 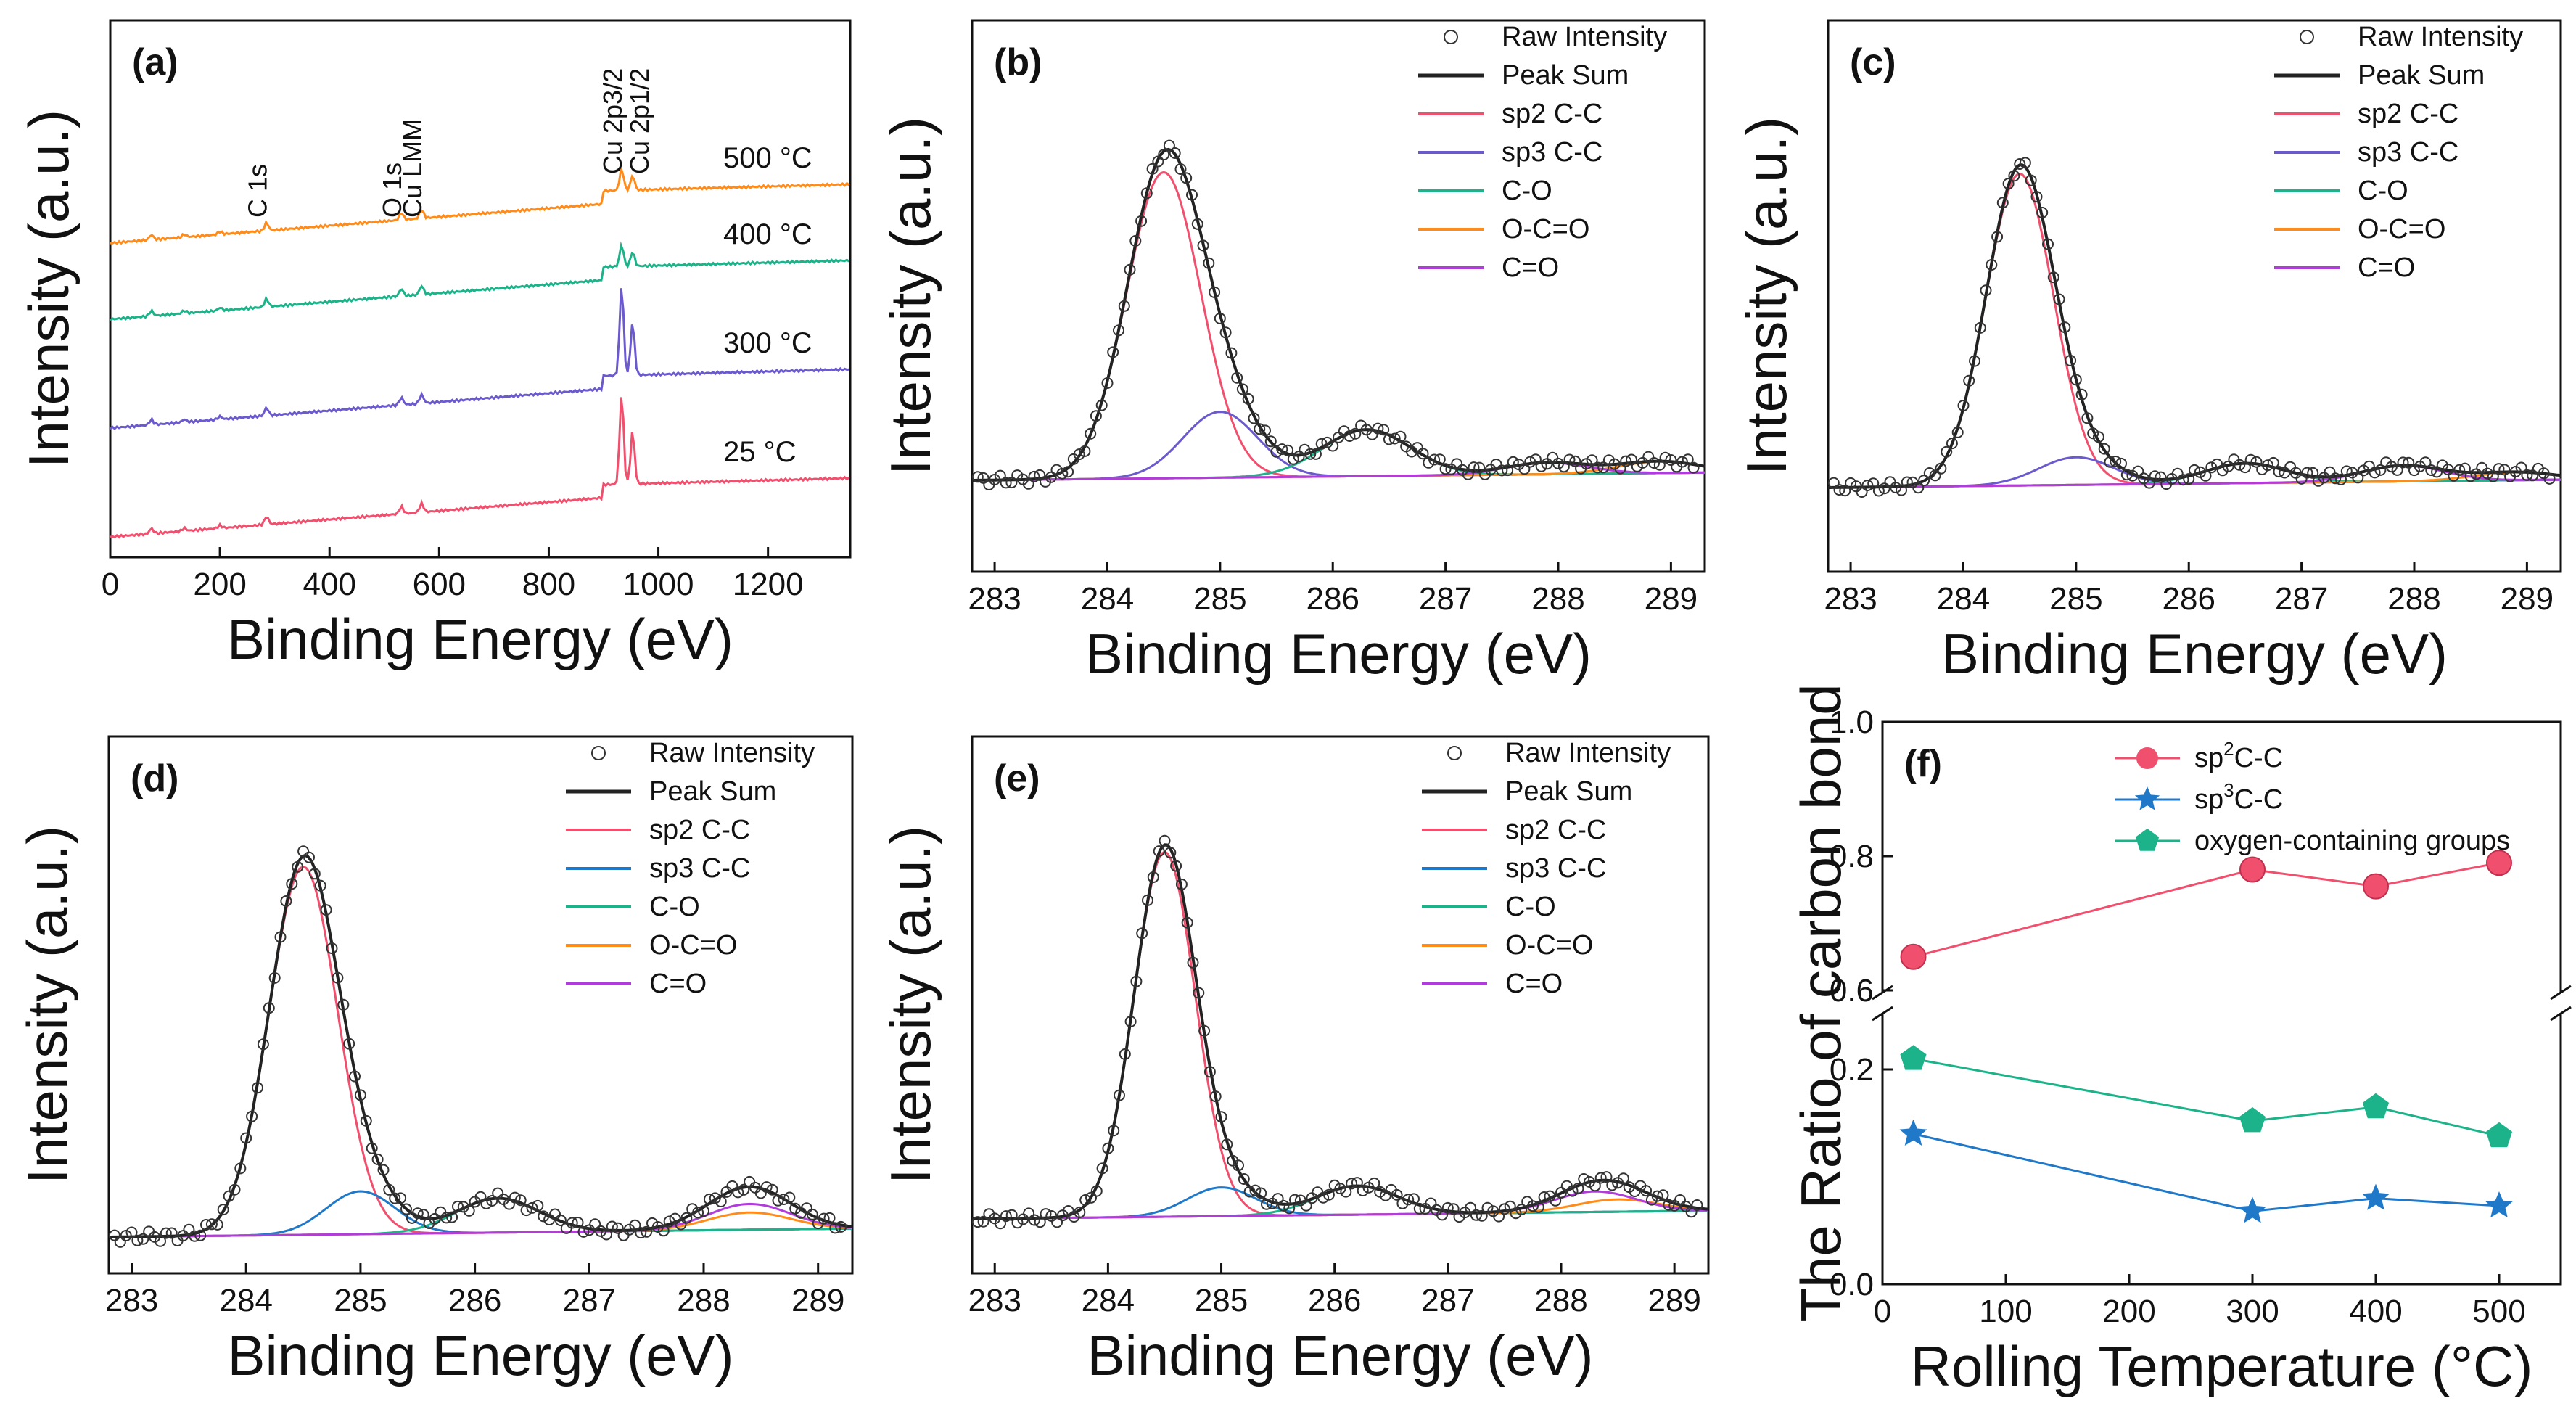 What do you see at coordinates (2238, 756) in the screenshot?
I see `legend-label: sp2C-C` at bounding box center [2238, 756].